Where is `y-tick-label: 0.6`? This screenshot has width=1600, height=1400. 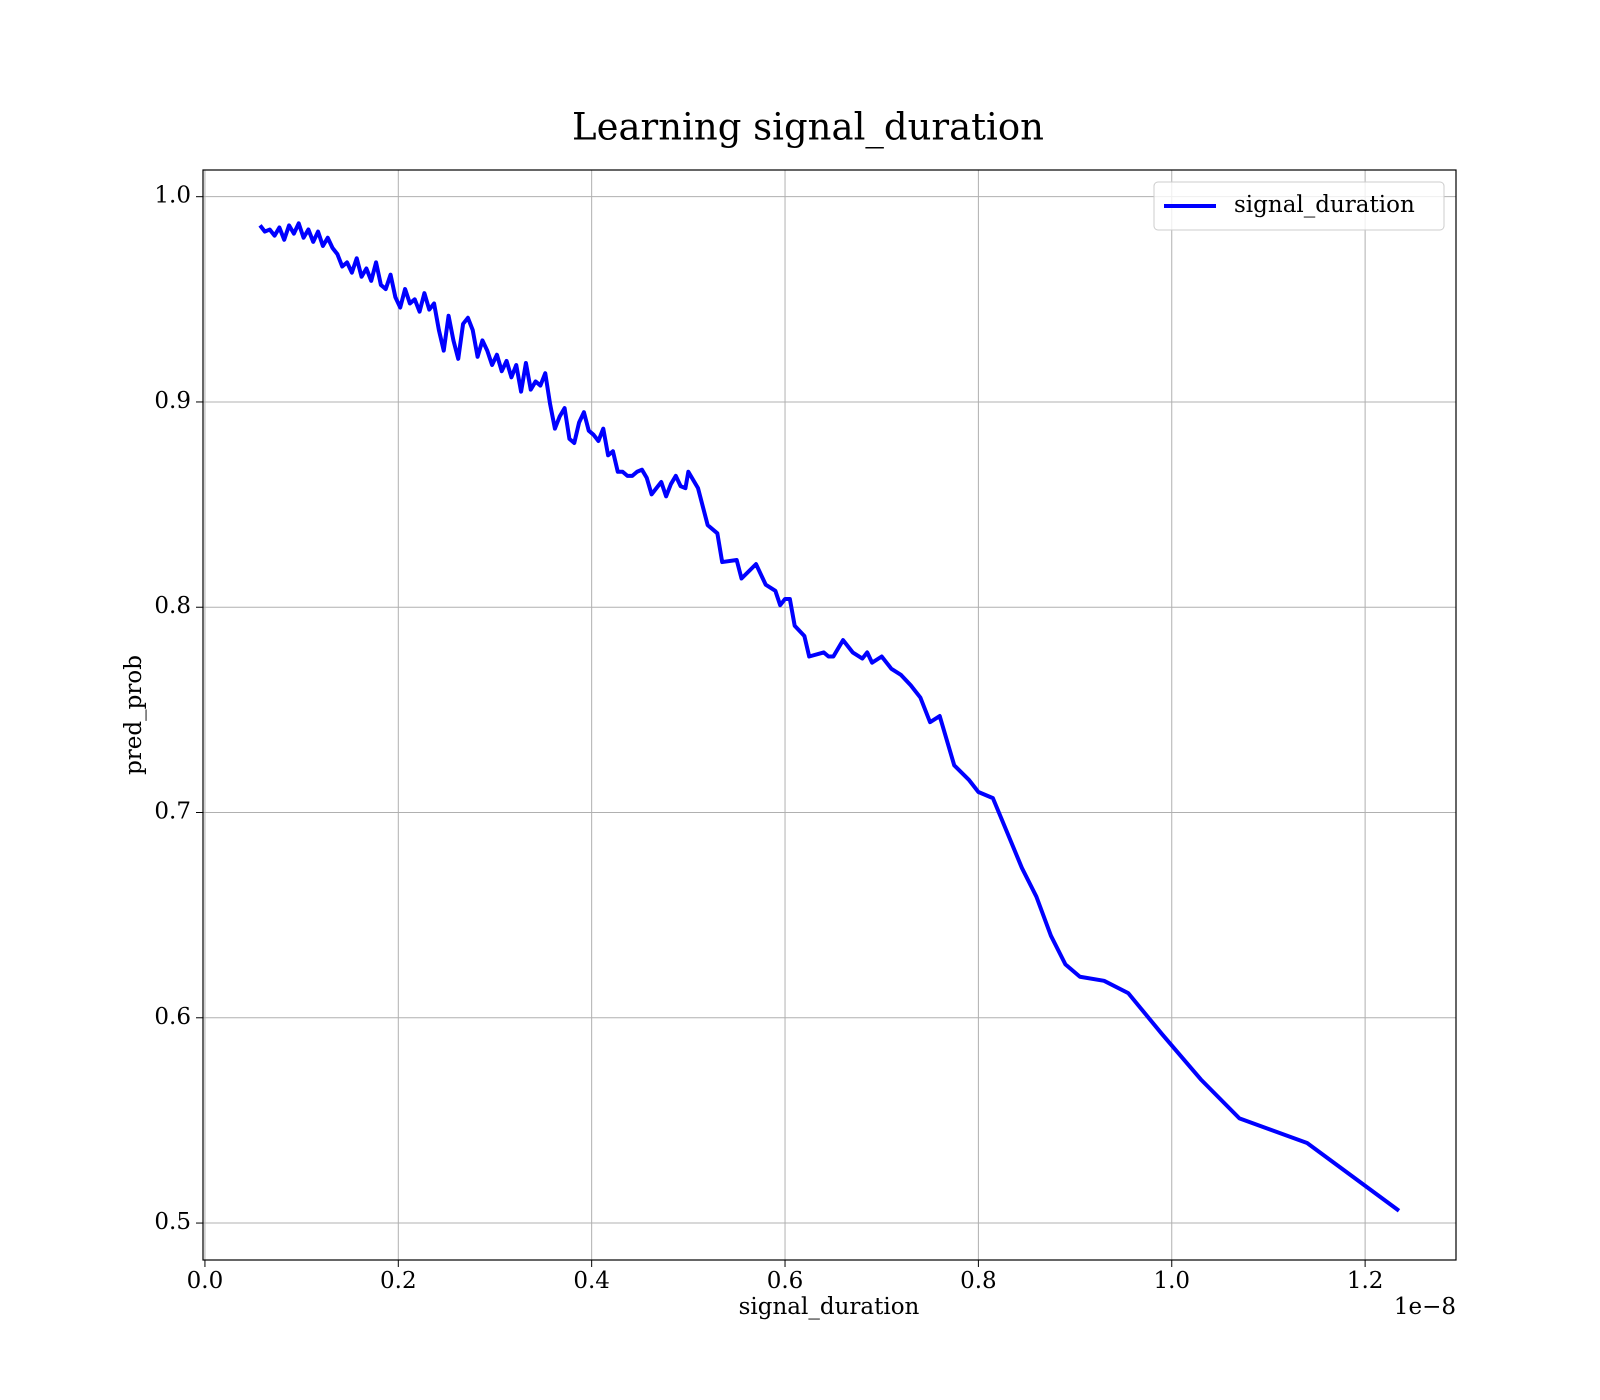
y-tick-label: 0.6 is located at coordinates (172, 1017).